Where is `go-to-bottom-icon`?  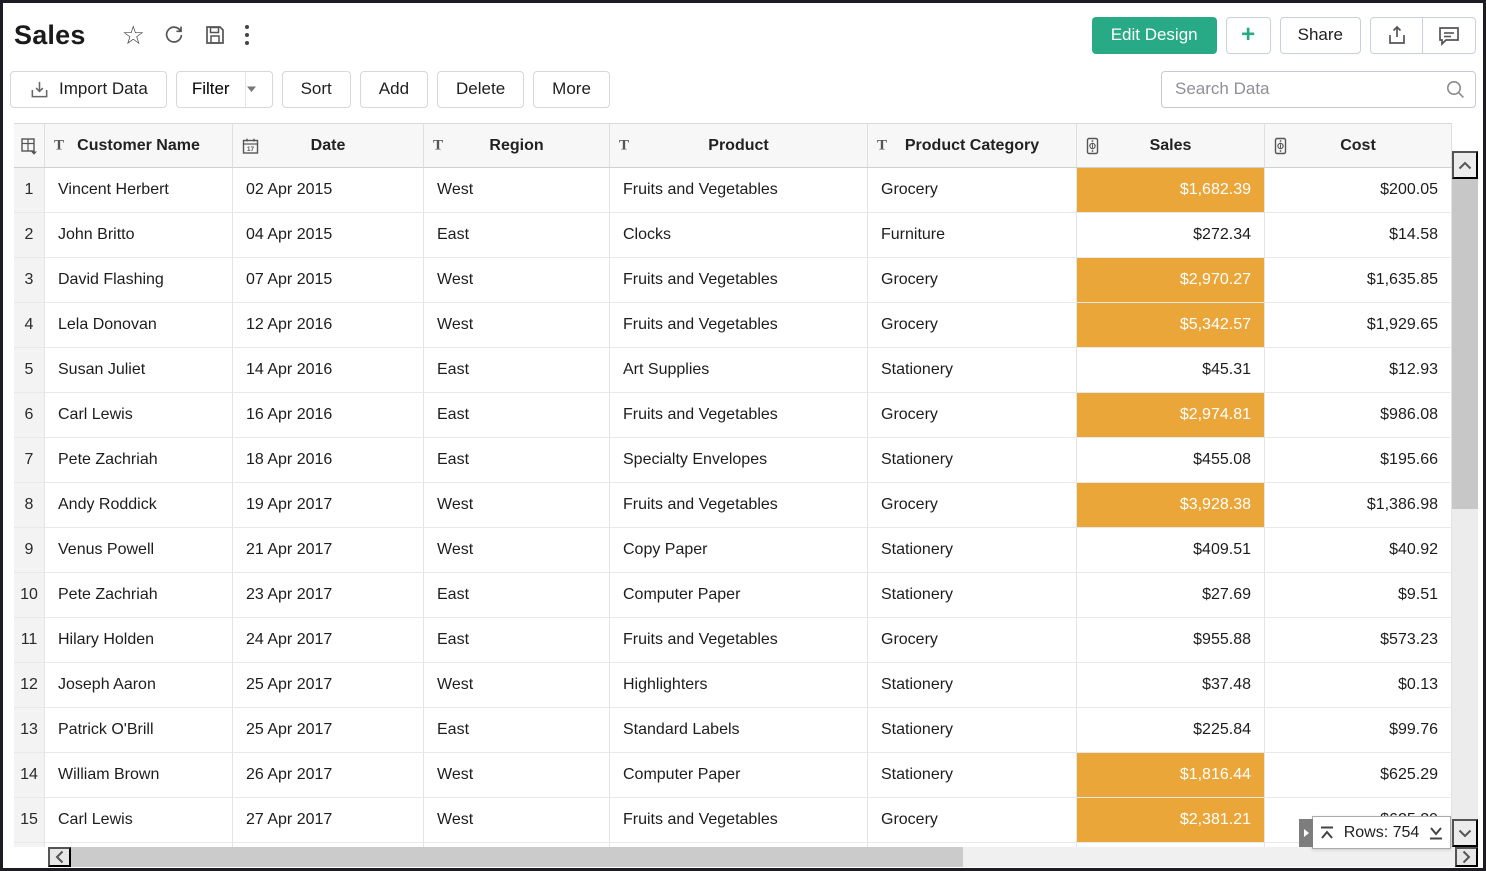 go-to-bottom-icon is located at coordinates (1436, 833).